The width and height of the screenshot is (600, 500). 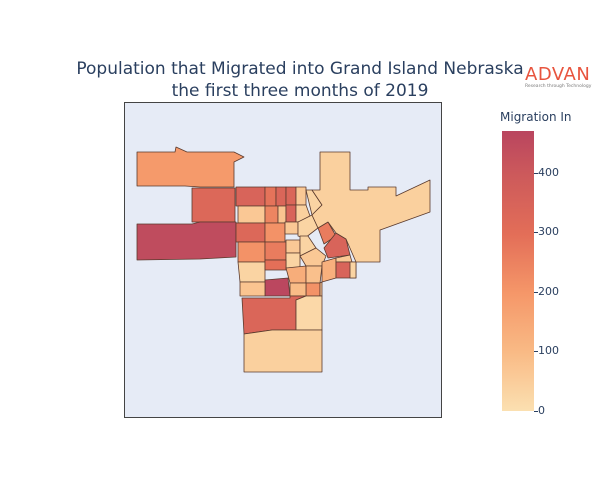 What do you see at coordinates (314, 274) in the screenshot?
I see `map-region-c27` at bounding box center [314, 274].